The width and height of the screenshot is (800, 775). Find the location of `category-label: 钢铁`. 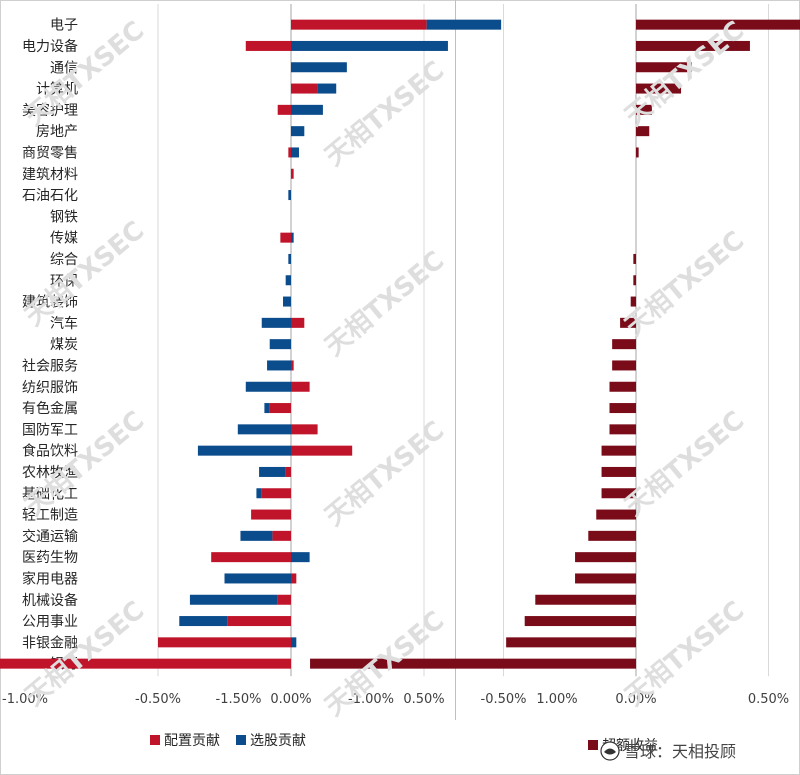

category-label: 钢铁 is located at coordinates (64, 217).